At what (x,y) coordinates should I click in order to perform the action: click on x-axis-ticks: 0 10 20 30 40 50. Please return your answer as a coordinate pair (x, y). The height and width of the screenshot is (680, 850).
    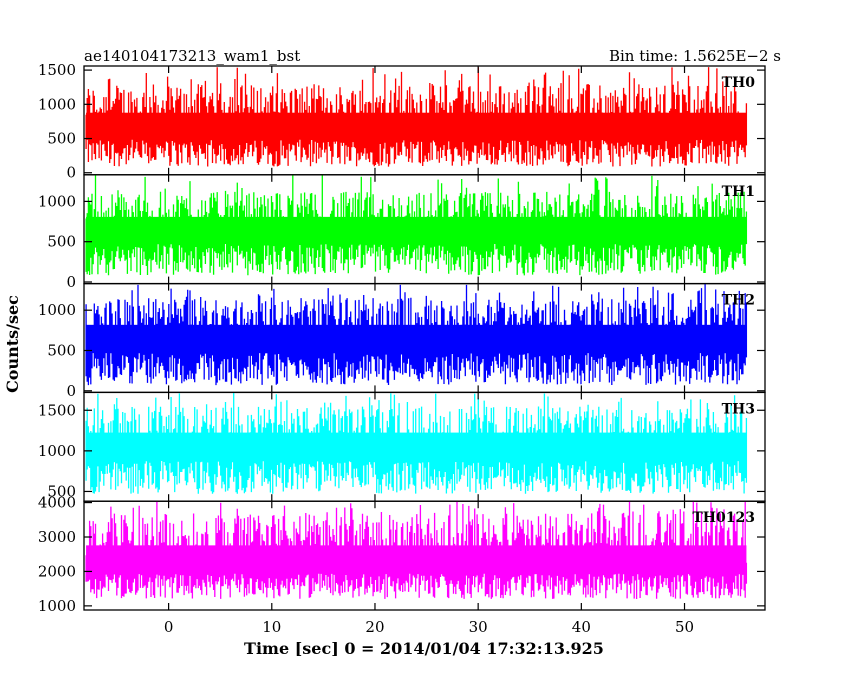
    Looking at the image, I should click on (429, 627).